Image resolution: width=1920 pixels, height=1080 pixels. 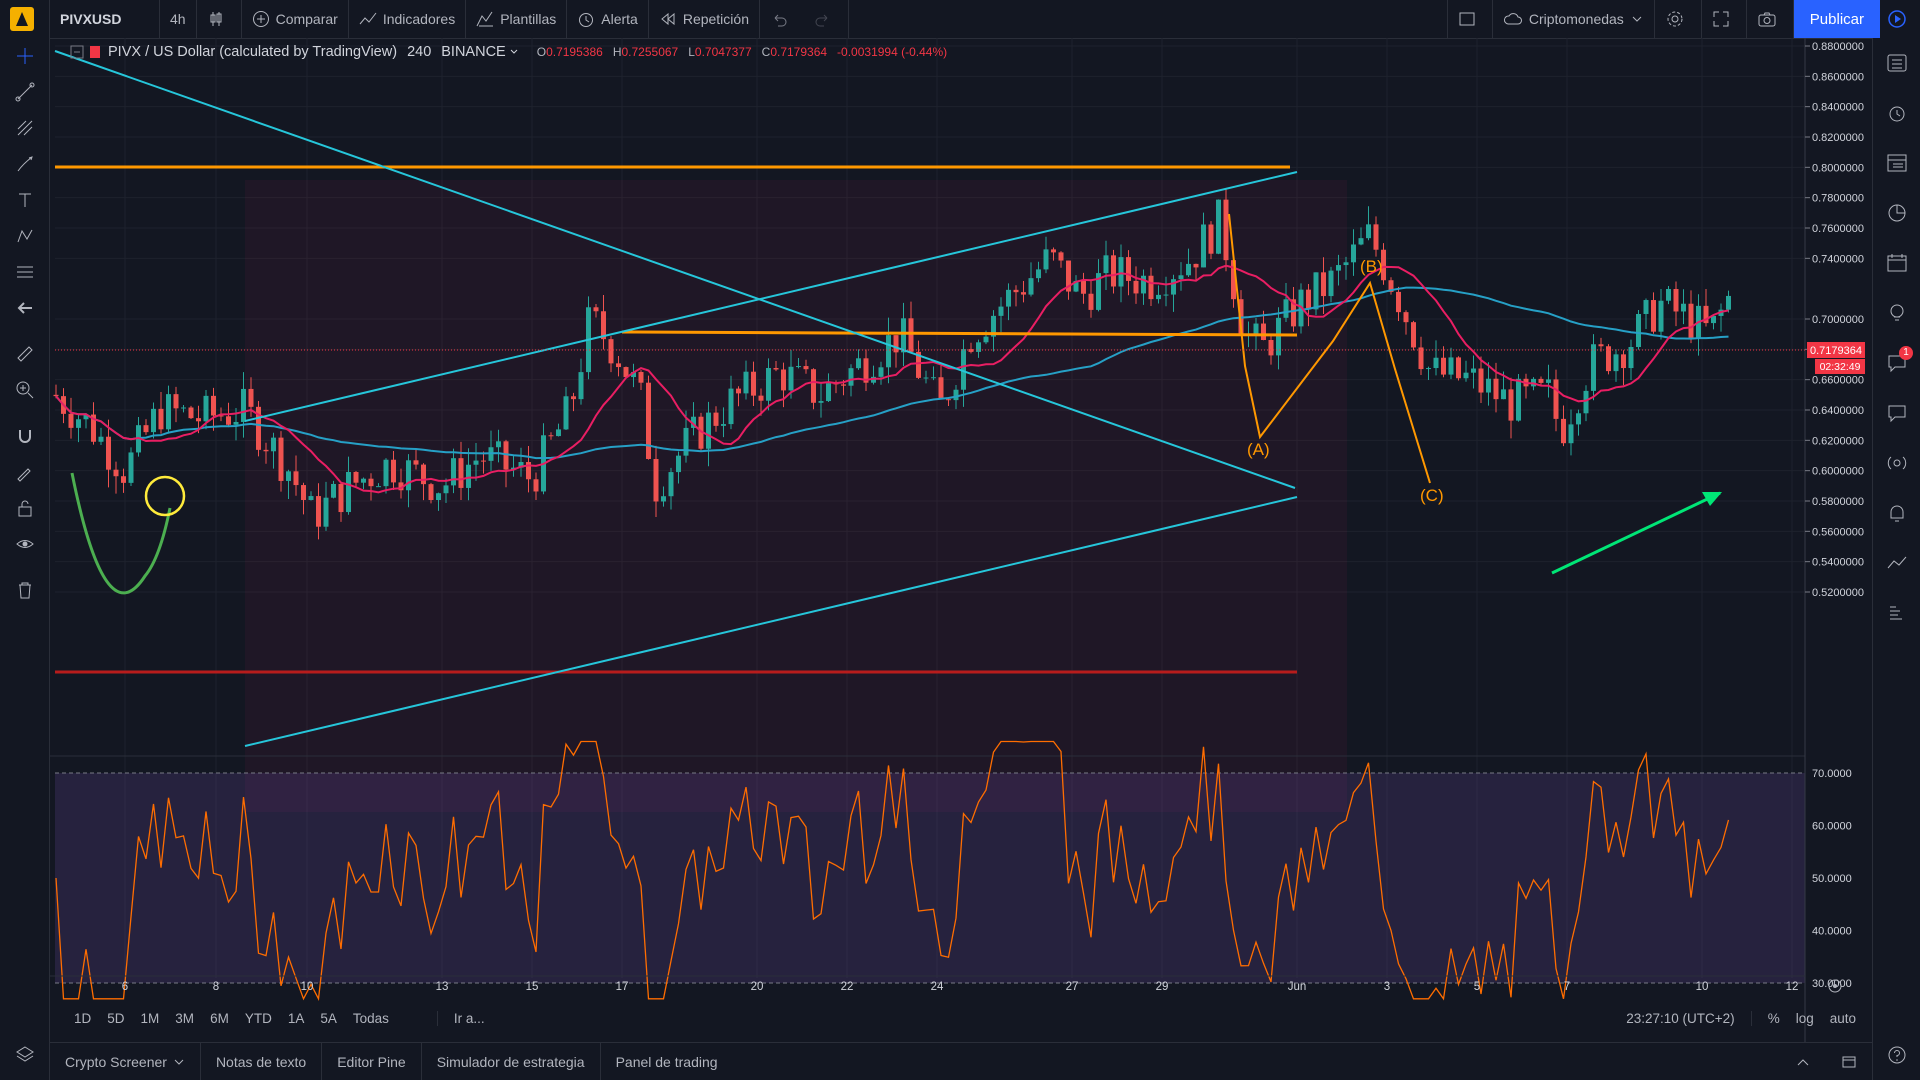 I want to click on hotlist-button, so click(x=1896, y=213).